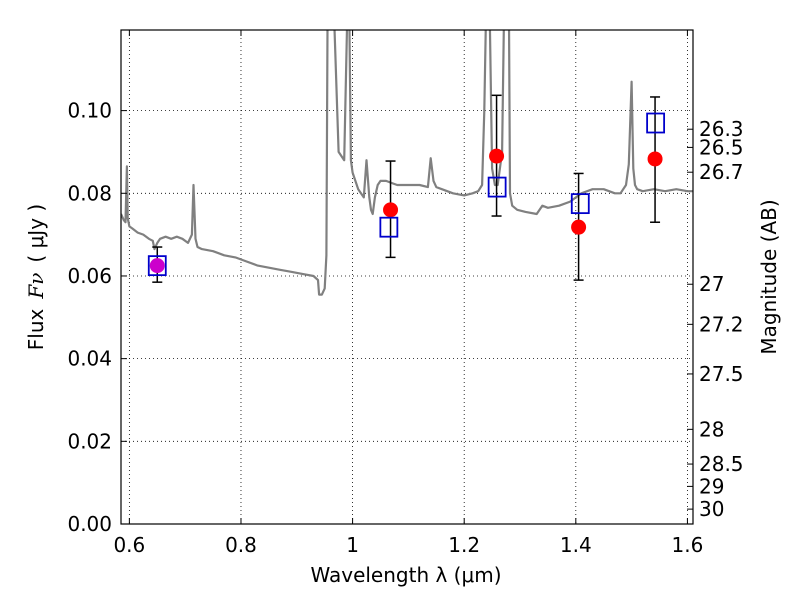  I want to click on magnitude-tick-label: 28.5, so click(721, 464).